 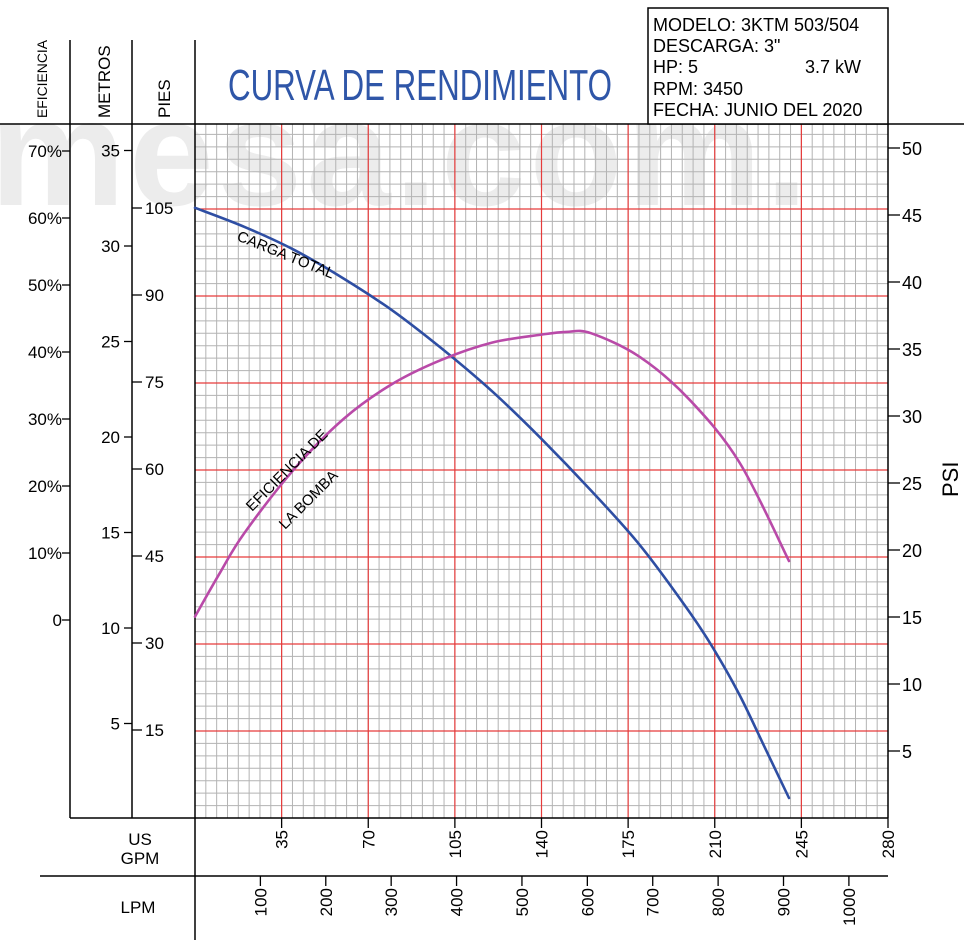 What do you see at coordinates (950, 479) in the screenshot?
I see `axis-header-psi: PSI` at bounding box center [950, 479].